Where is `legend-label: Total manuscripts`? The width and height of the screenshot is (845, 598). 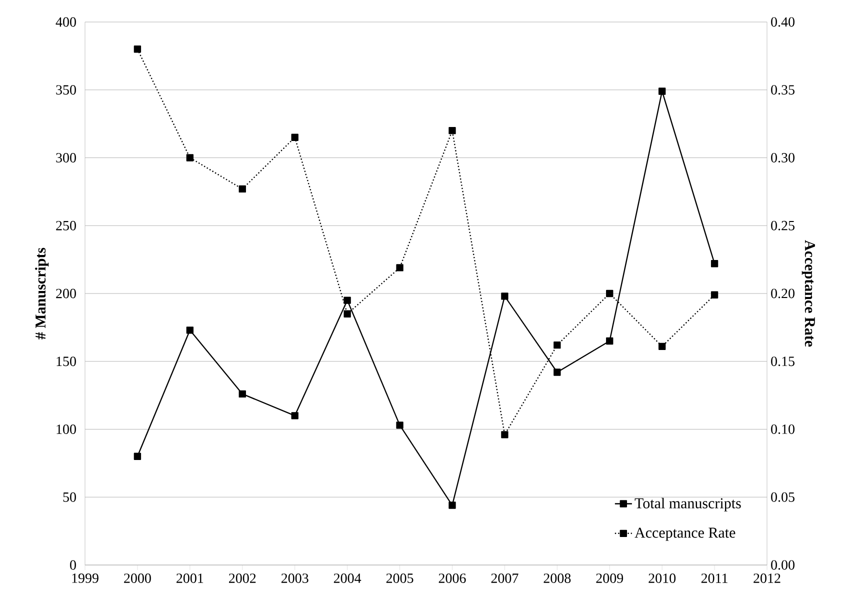 legend-label: Total manuscripts is located at coordinates (687, 505).